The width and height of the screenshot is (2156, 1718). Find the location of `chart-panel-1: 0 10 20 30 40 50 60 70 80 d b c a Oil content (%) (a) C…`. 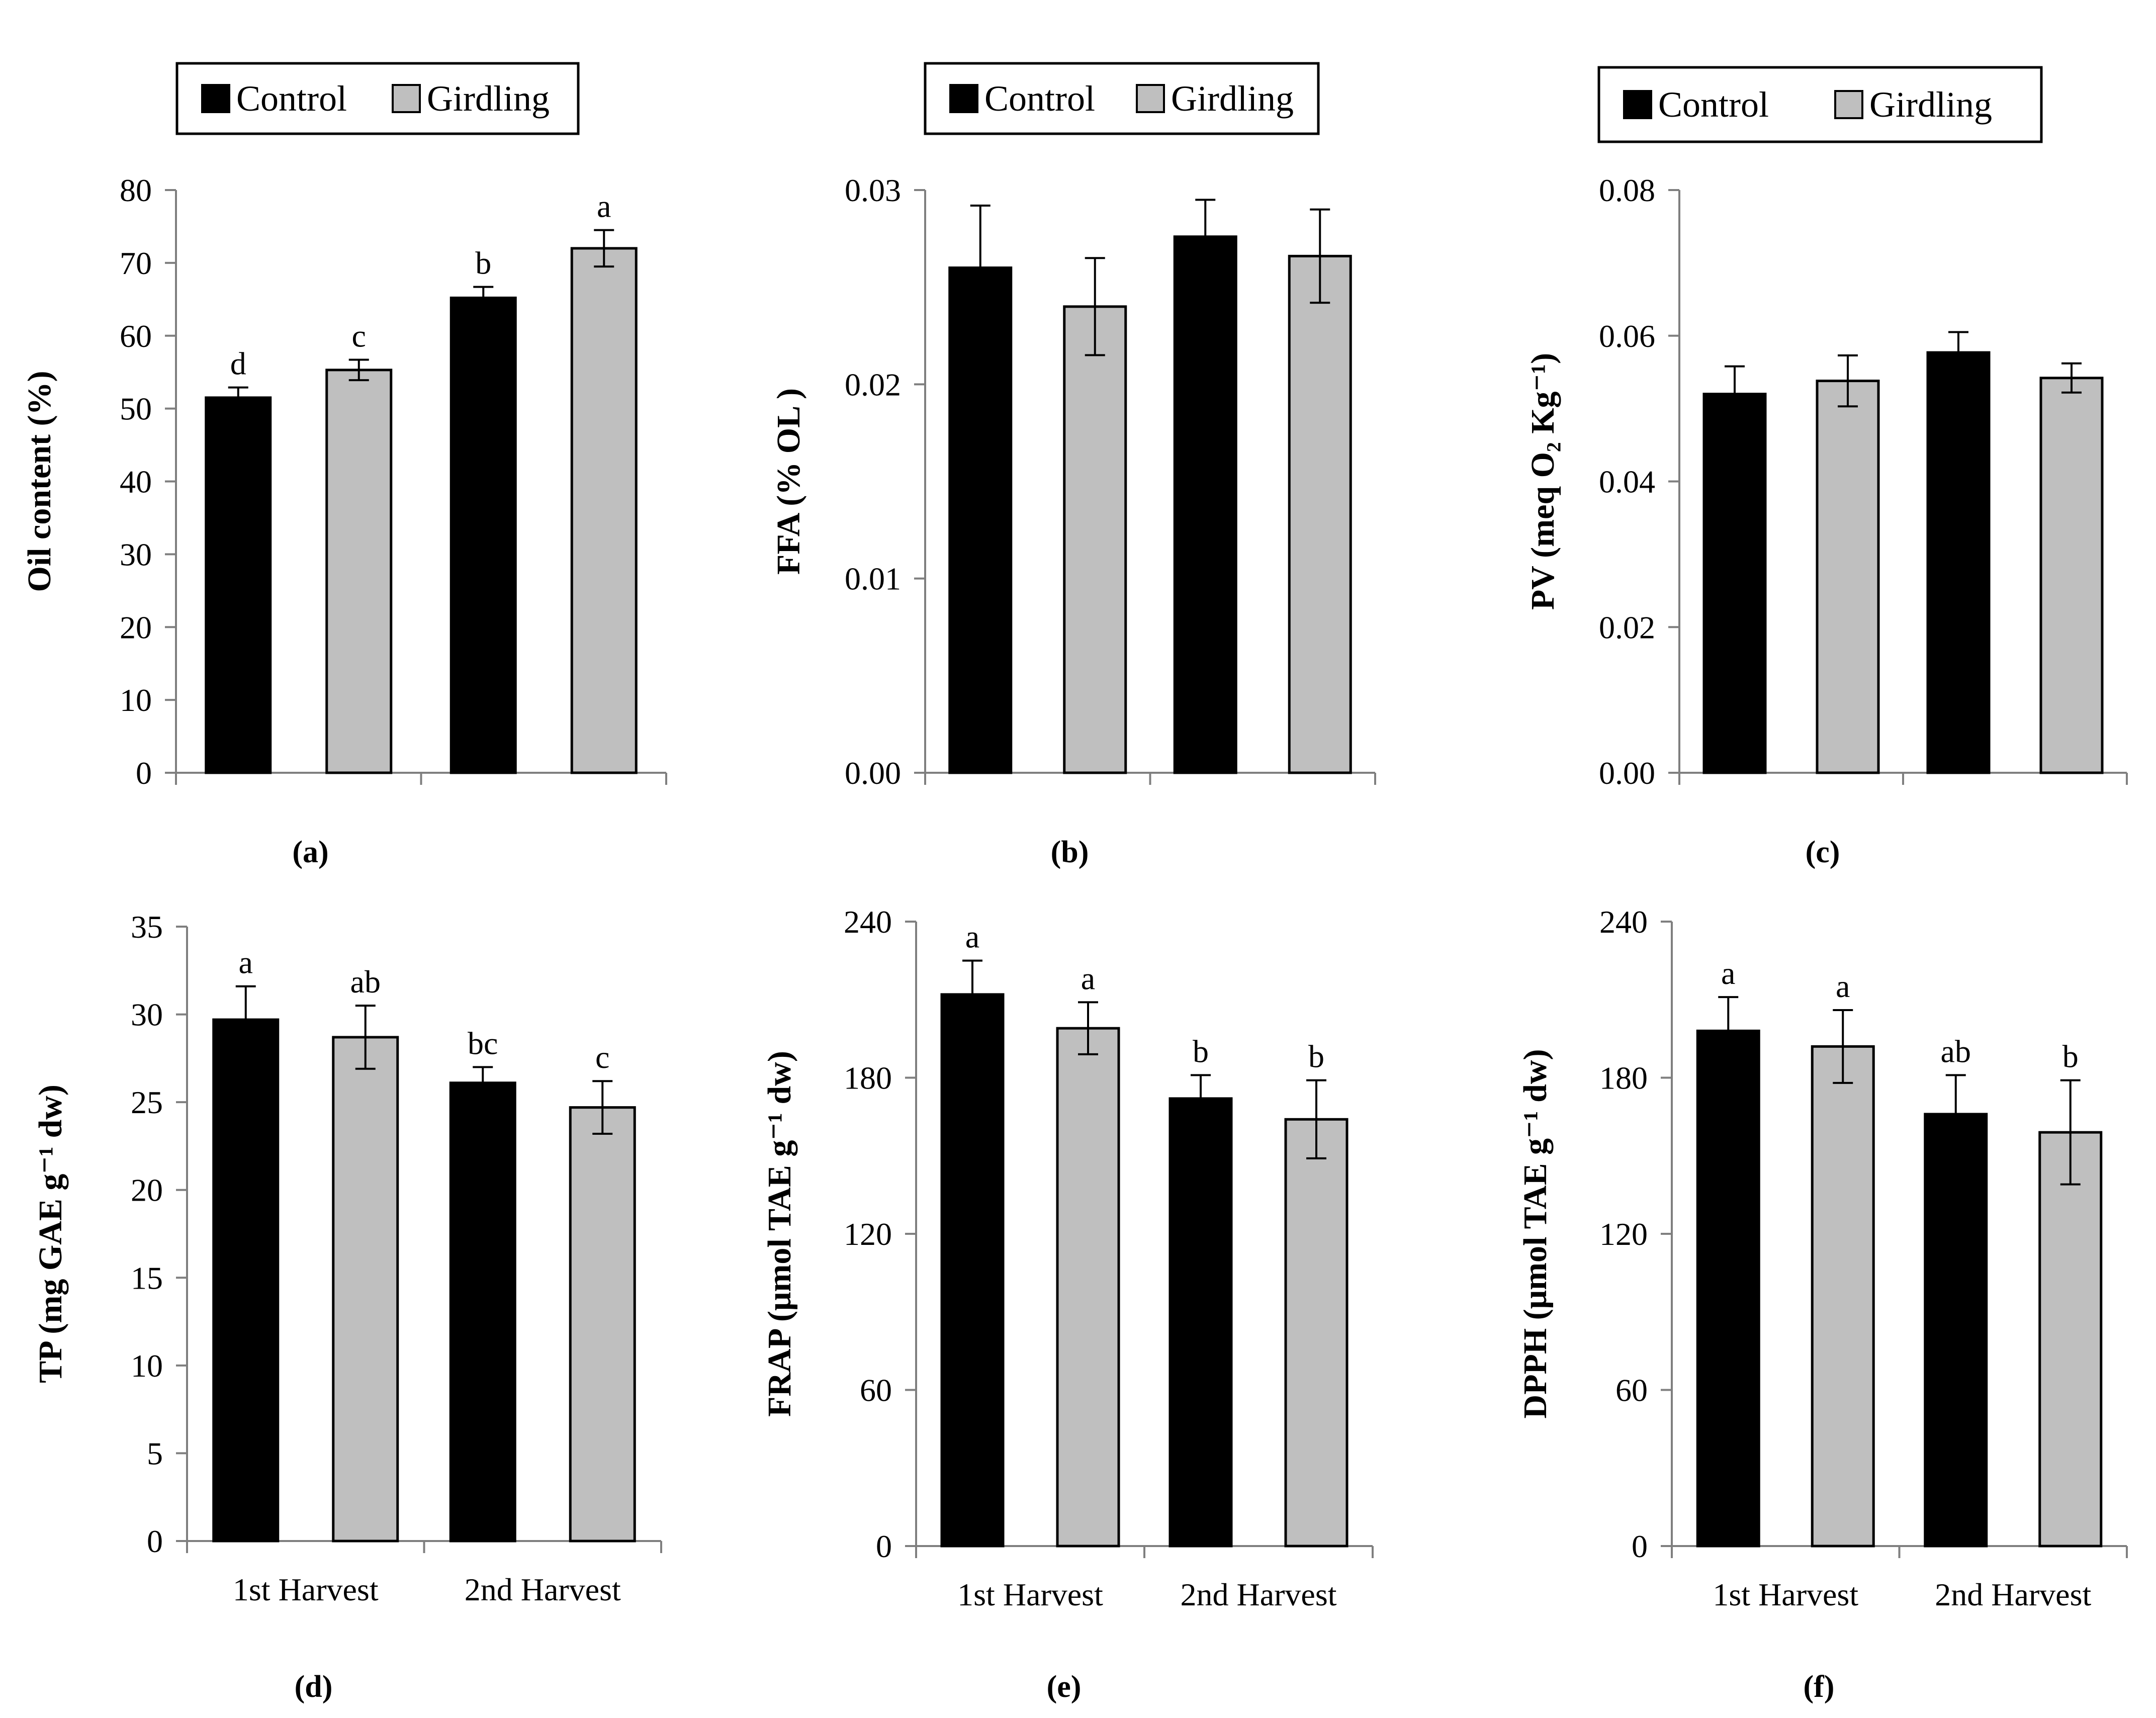

chart-panel-1: 0 10 20 30 40 50 60 70 80 d b c a Oil content (%) (a) C… is located at coordinates (344, 465).